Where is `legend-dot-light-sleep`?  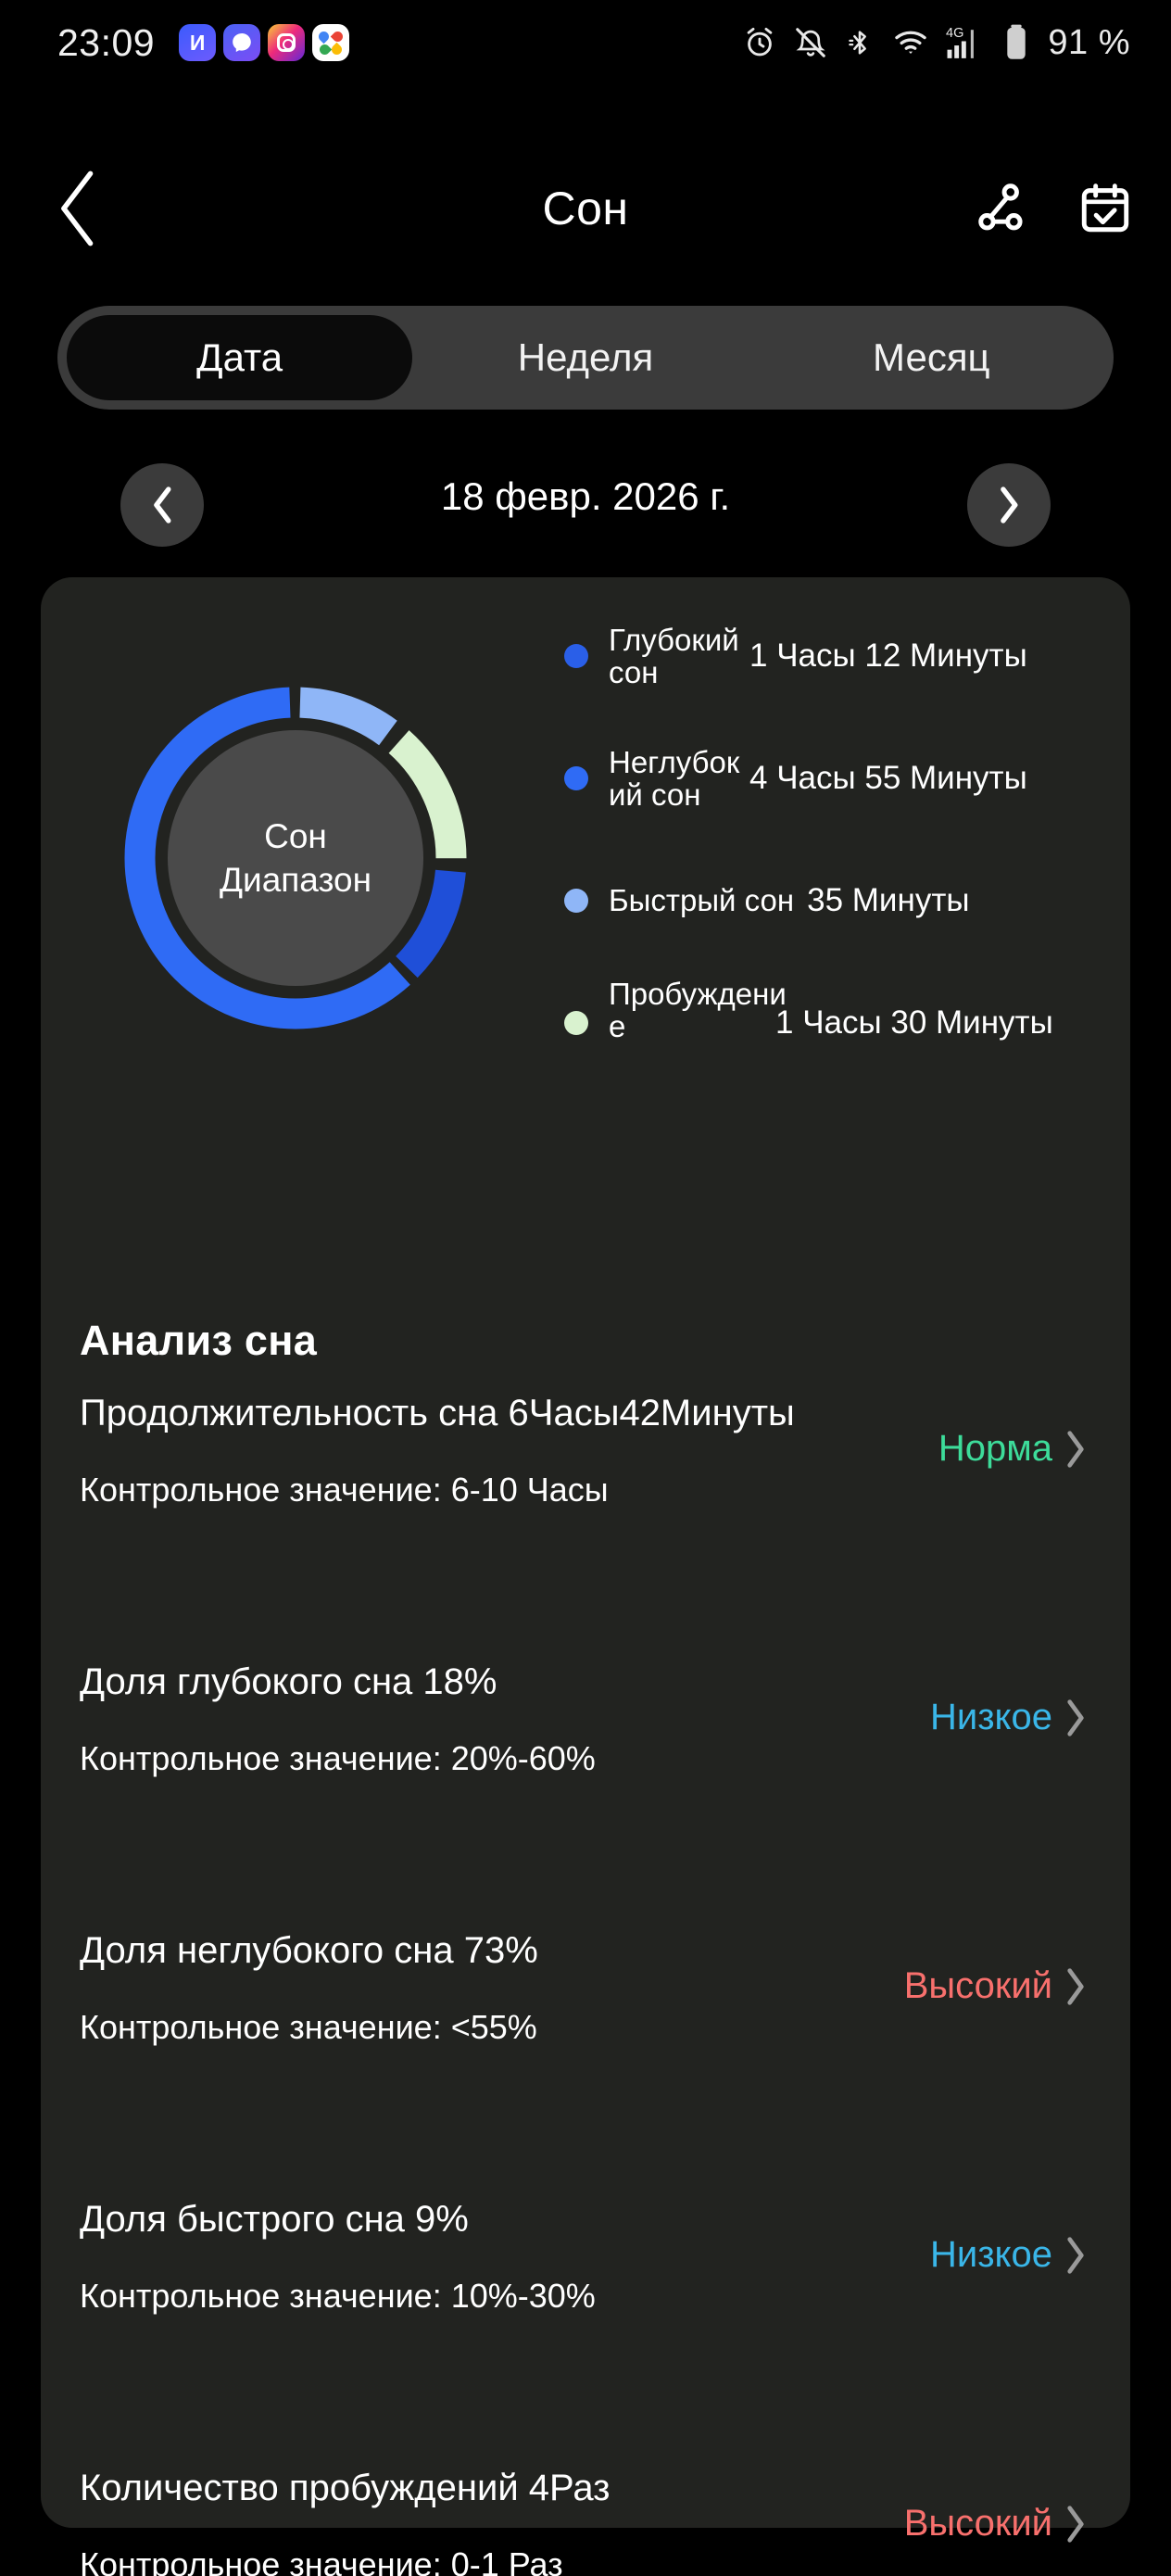
legend-dot-light-sleep is located at coordinates (576, 778).